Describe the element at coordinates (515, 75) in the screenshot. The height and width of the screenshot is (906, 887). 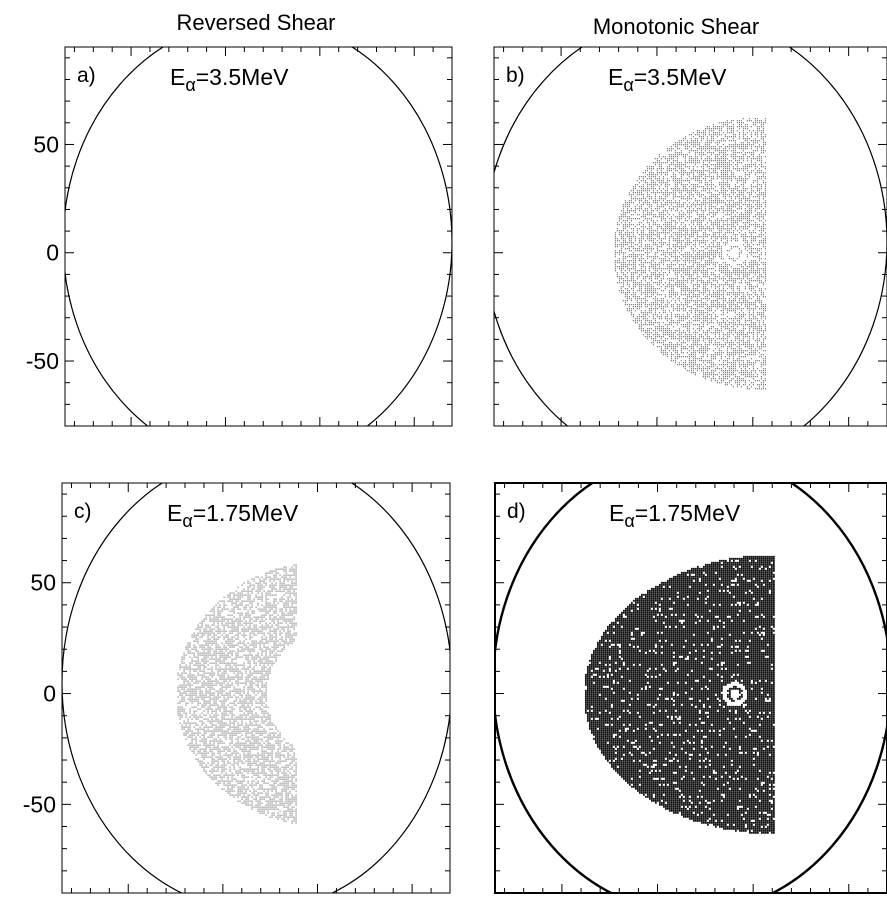
I see `panel-label: b)` at that location.